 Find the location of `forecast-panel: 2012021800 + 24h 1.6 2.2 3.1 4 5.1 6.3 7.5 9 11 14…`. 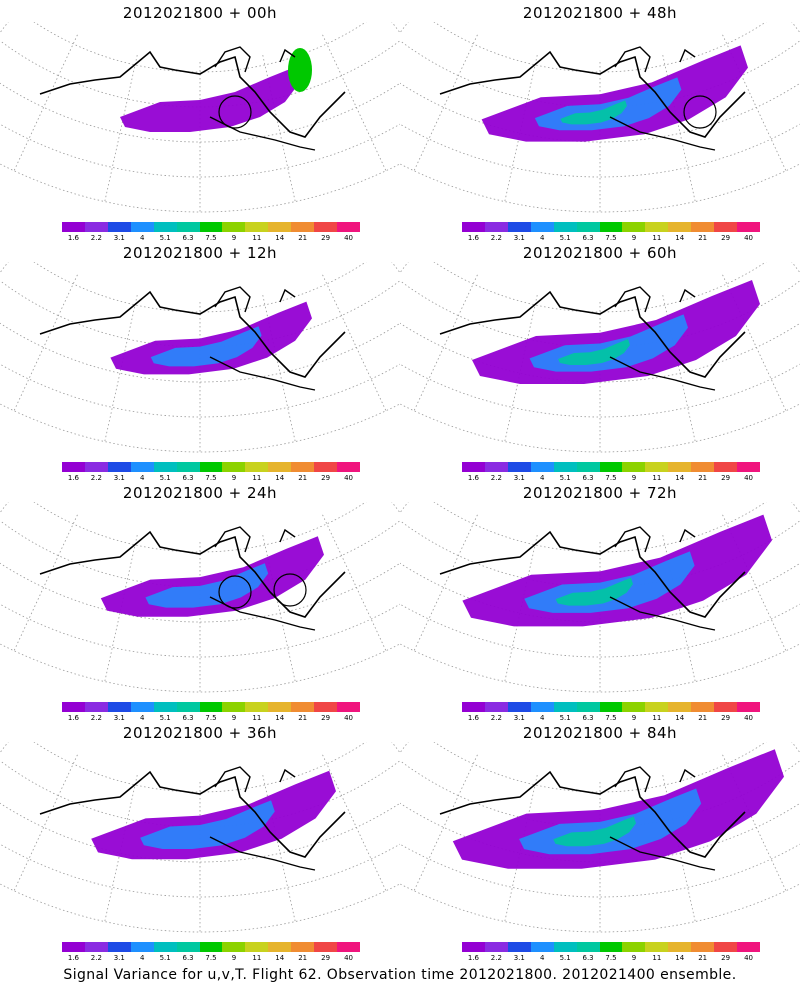

forecast-panel: 2012021800 + 24h 1.6 2.2 3.1 4 5.1 6.3 7.5 9 11 14… is located at coordinates (200, 601).